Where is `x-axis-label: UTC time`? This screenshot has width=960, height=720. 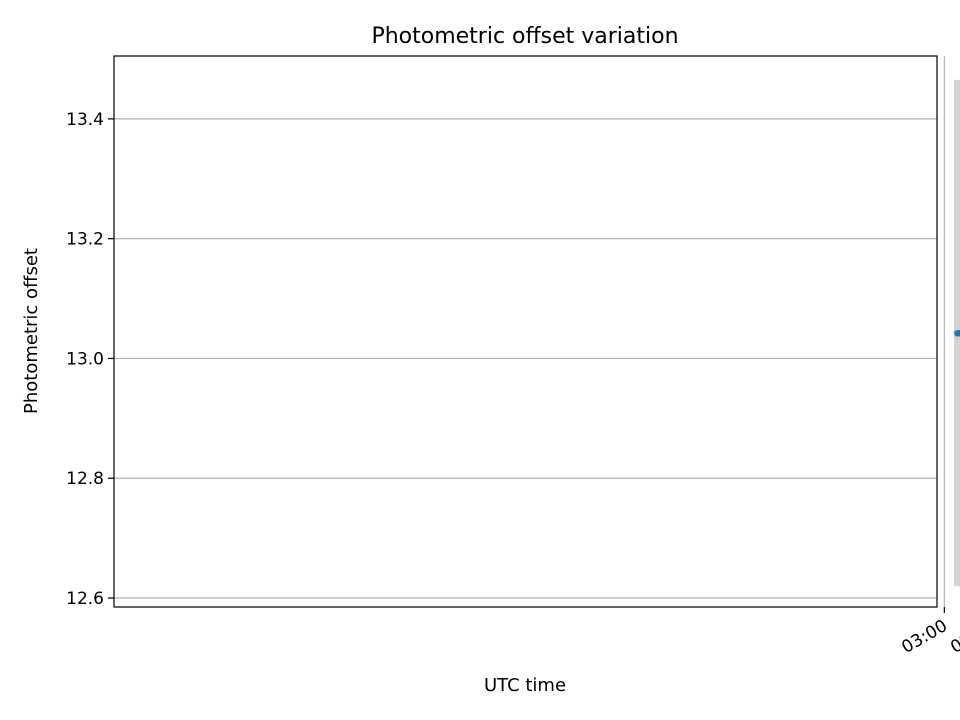
x-axis-label: UTC time is located at coordinates (525, 685).